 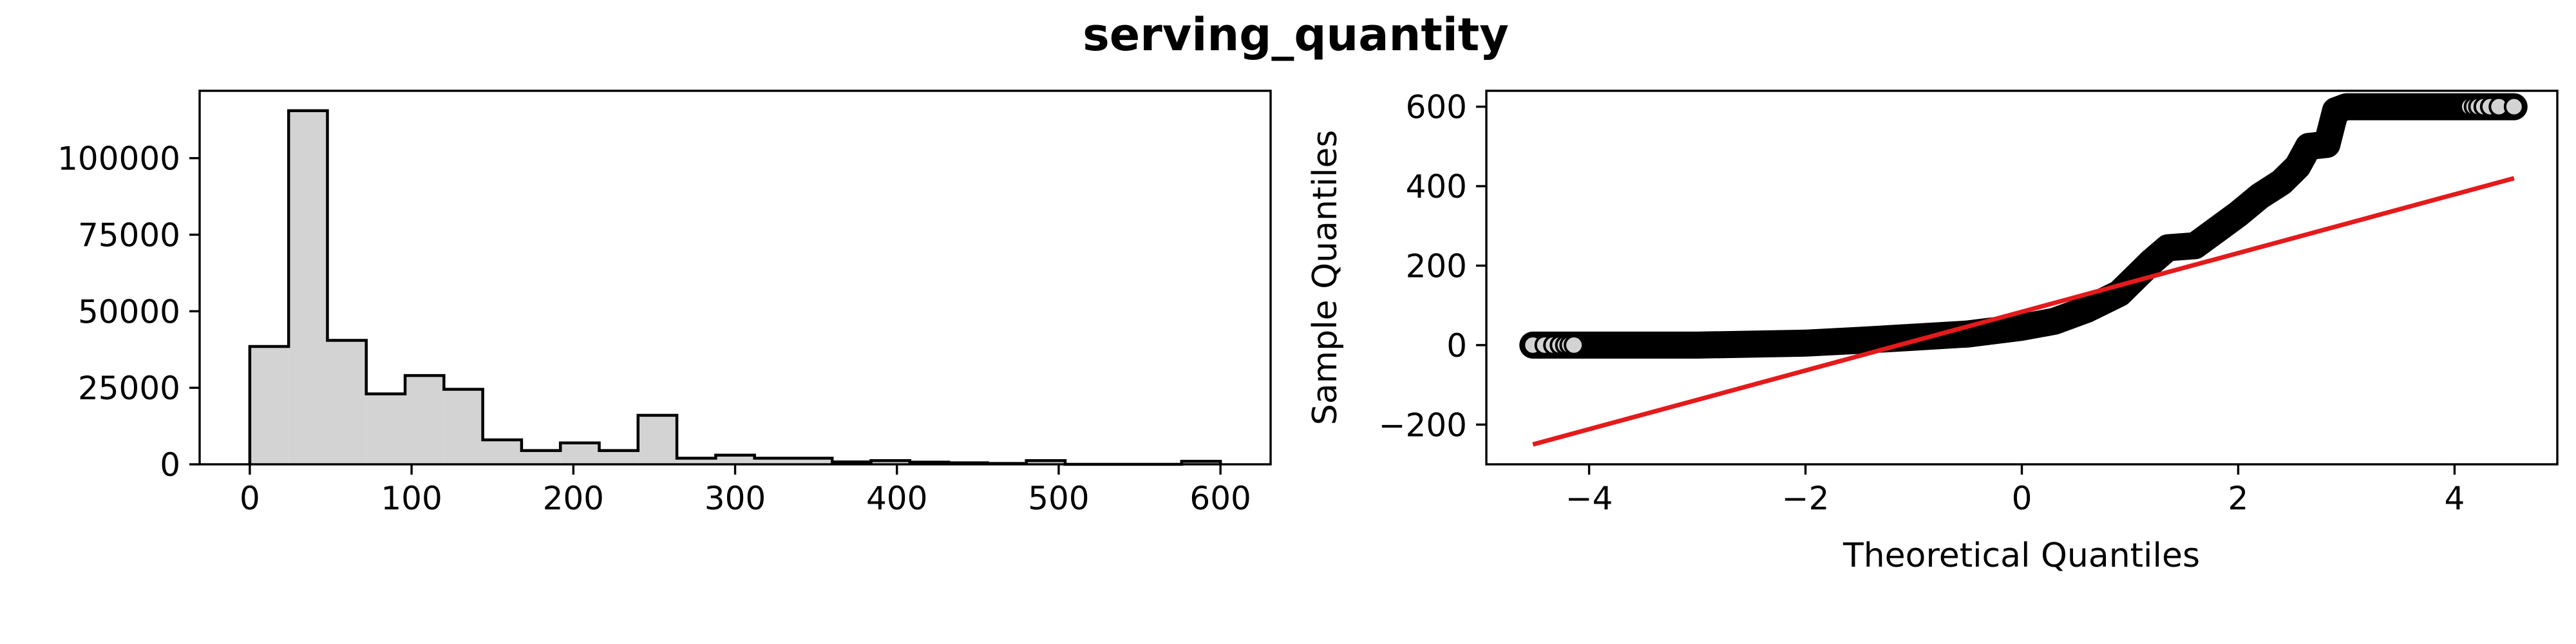 I want to click on x-tick-label: −4, so click(x=1589, y=498).